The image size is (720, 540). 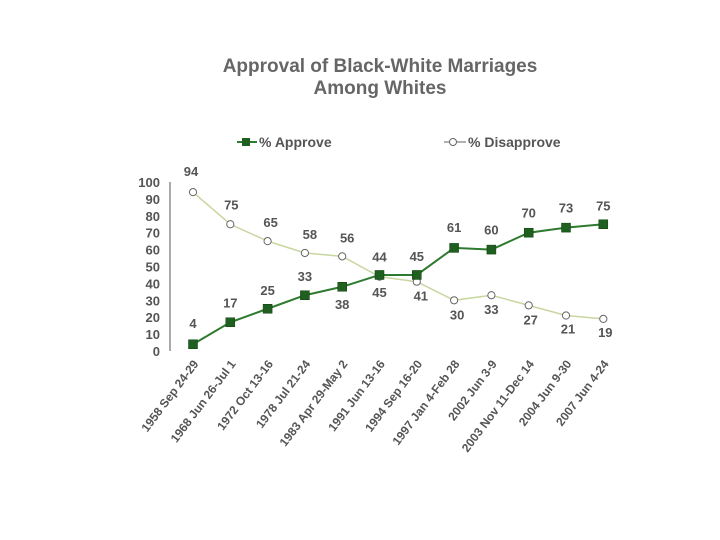 I want to click on y-tick-label: 0, so click(x=156, y=351).